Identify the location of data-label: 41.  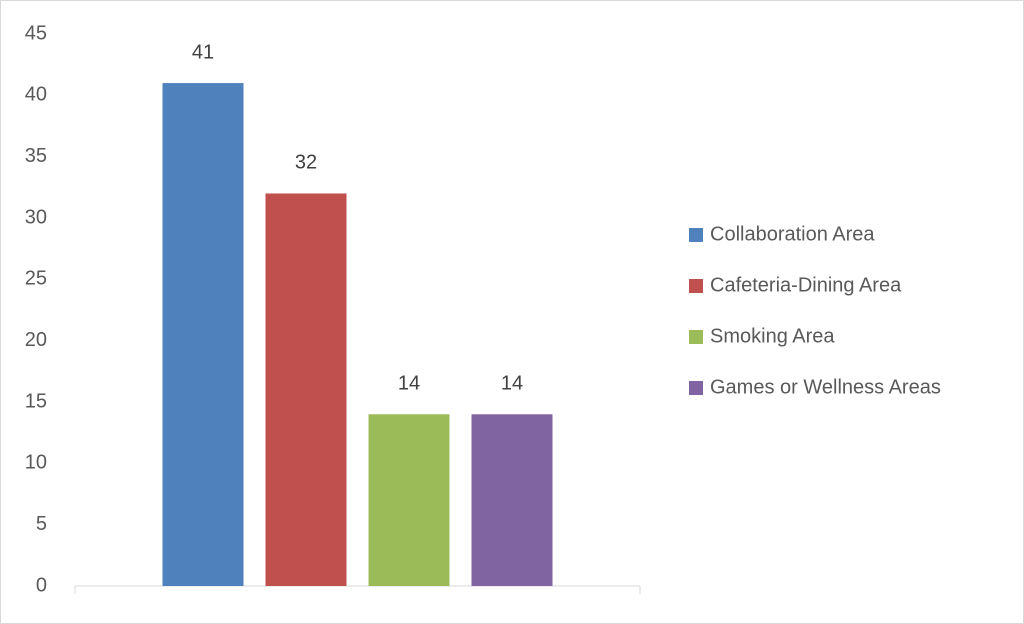
(203, 52).